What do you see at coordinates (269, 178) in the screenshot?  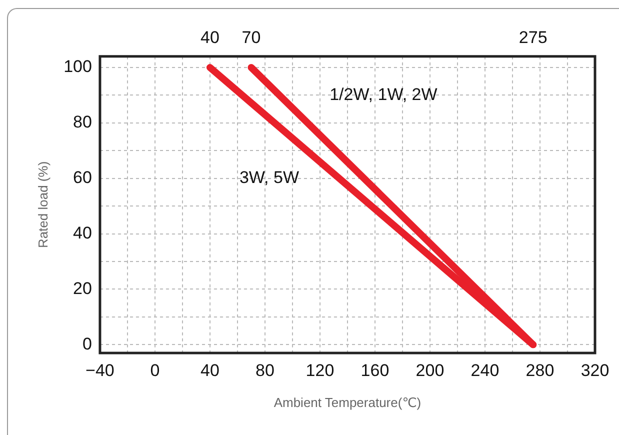 I see `series-label: 3W, 5W` at bounding box center [269, 178].